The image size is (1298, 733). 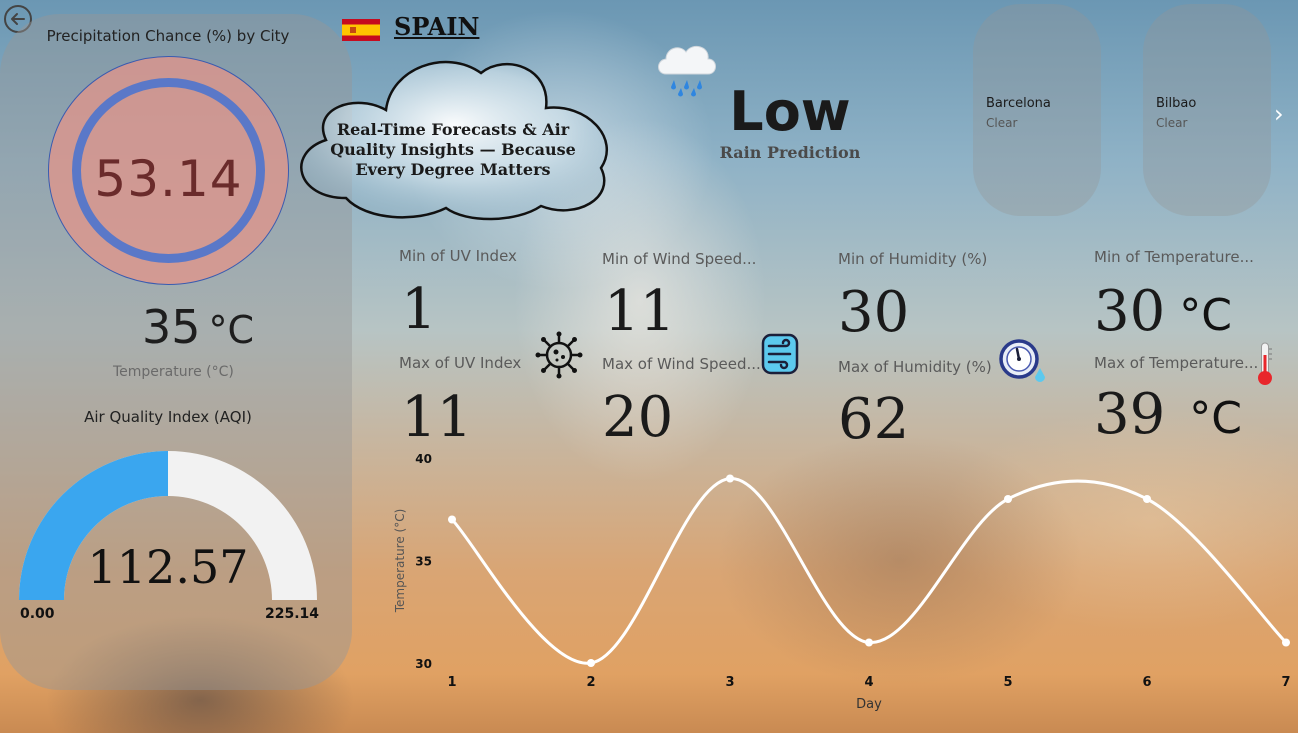 I want to click on wind-min-value: 11, so click(x=640, y=311).